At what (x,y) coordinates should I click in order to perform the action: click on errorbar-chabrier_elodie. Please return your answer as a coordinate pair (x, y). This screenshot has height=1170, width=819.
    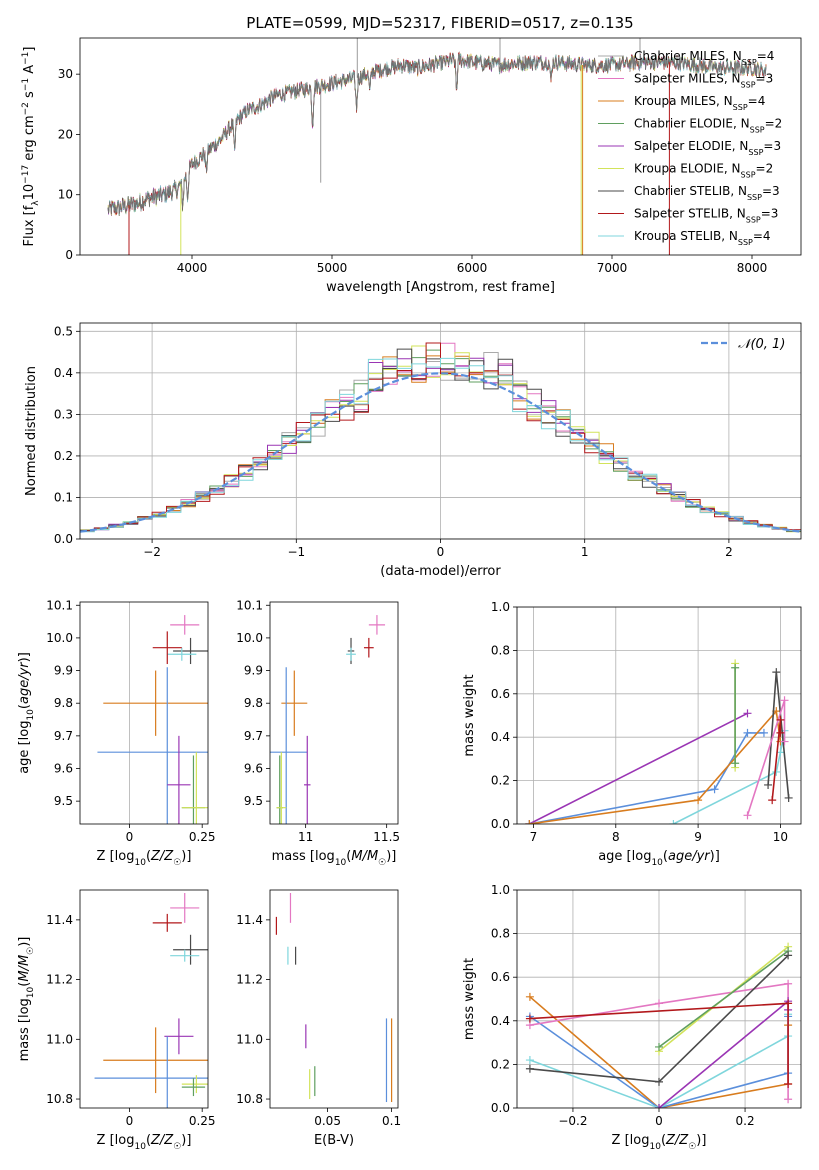
    Looking at the image, I should click on (193, 1087).